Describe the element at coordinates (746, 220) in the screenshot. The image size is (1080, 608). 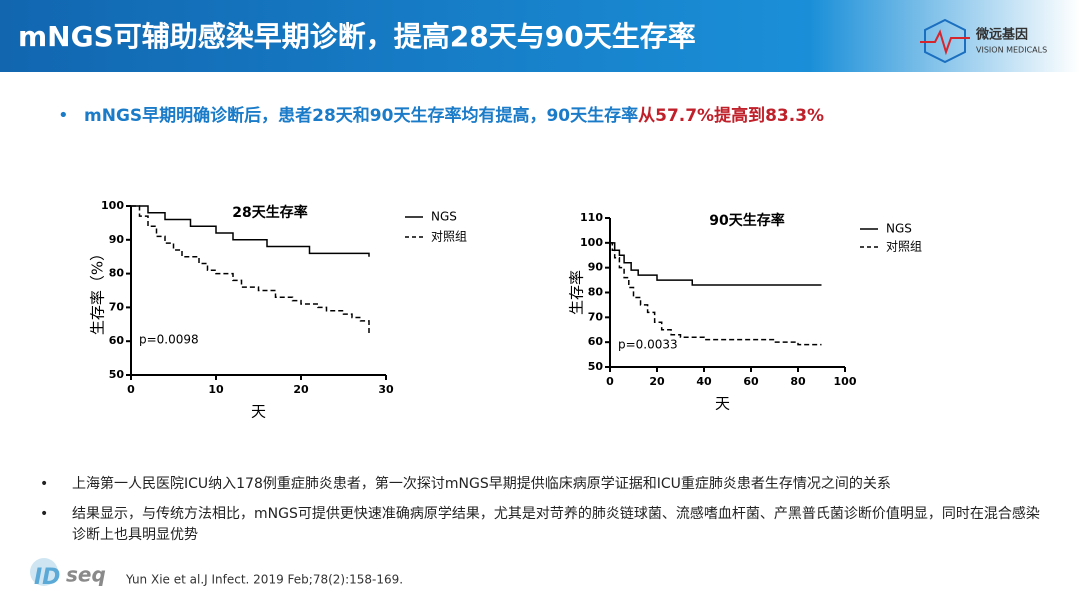
I see `chart-title: 90天生存率` at that location.